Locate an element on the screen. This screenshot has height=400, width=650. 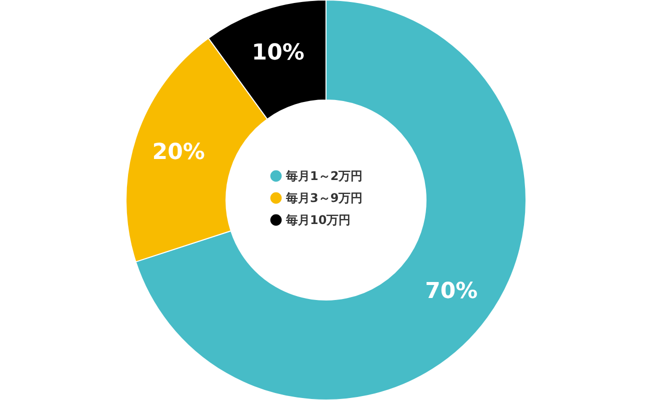
legend-label: 毎月3～9万円 is located at coordinates (324, 198).